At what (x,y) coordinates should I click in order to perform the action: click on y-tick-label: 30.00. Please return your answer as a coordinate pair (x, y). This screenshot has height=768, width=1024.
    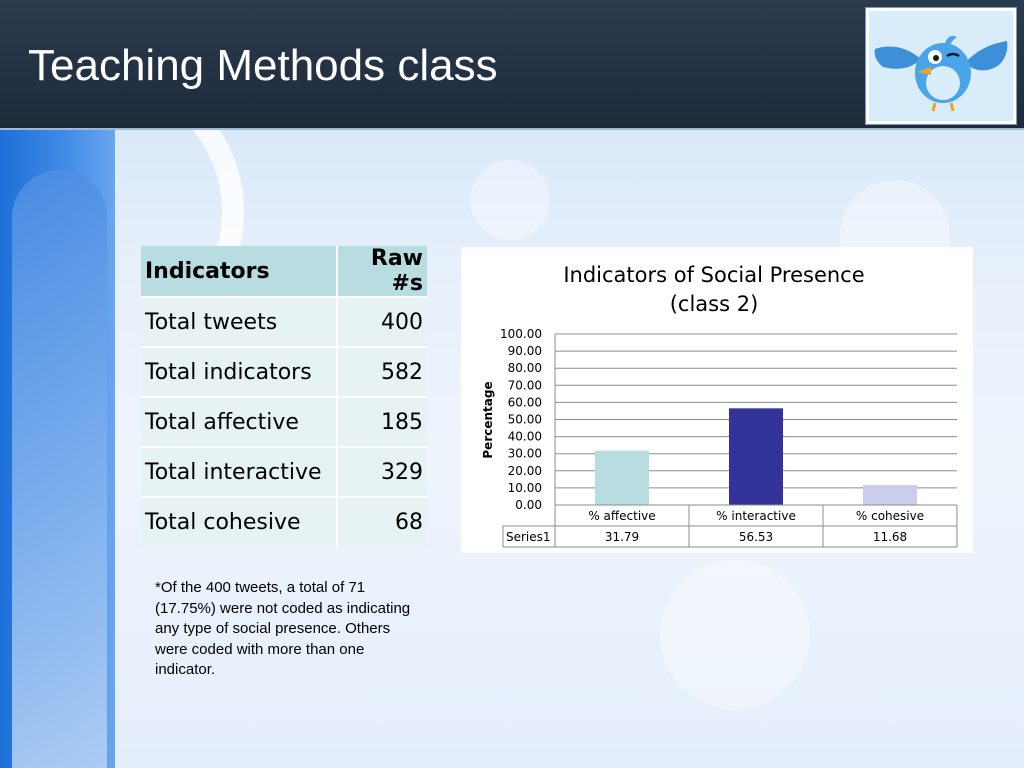
    Looking at the image, I should click on (525, 454).